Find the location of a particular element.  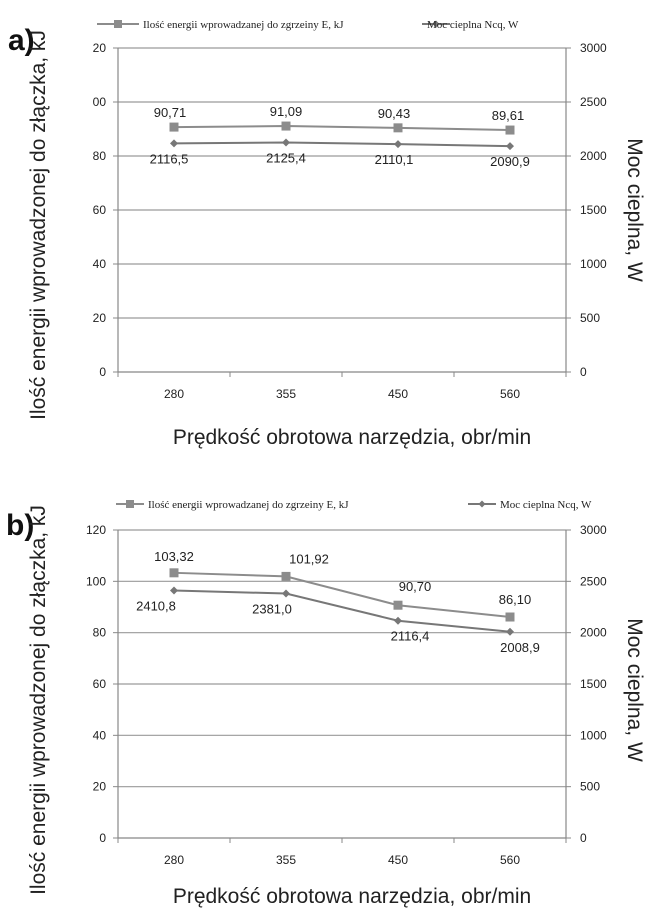

panel-label: a) is located at coordinates (21, 40).